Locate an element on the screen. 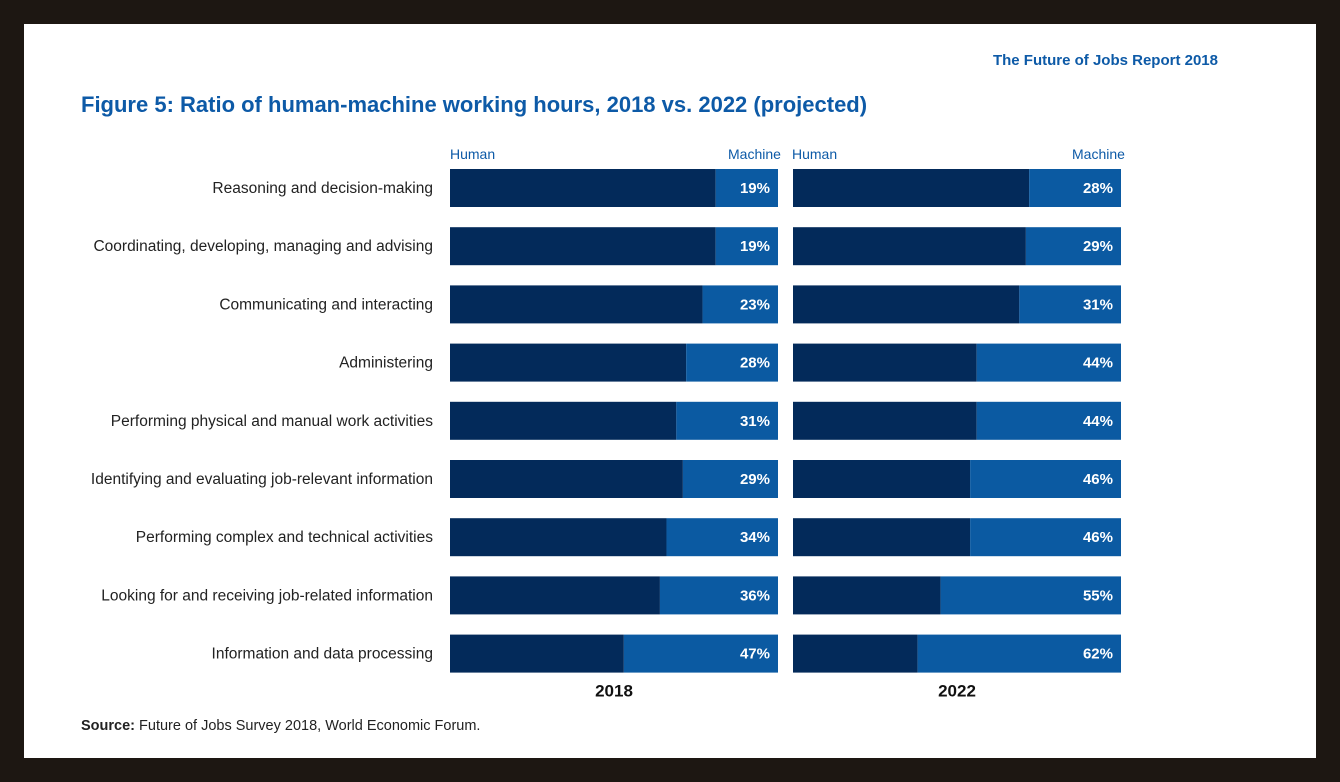  data-label-2022: 29% is located at coordinates (1098, 246).